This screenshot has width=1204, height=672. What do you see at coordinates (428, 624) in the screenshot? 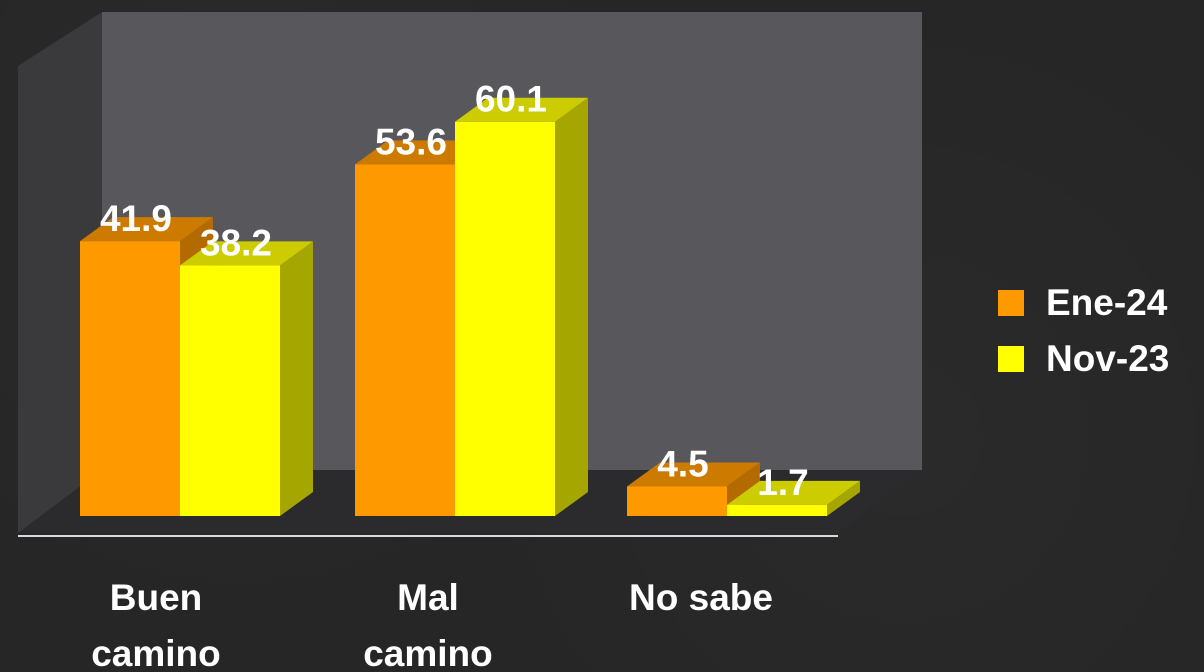
I see `category-label-mal-camino: Mal camino` at bounding box center [428, 624].